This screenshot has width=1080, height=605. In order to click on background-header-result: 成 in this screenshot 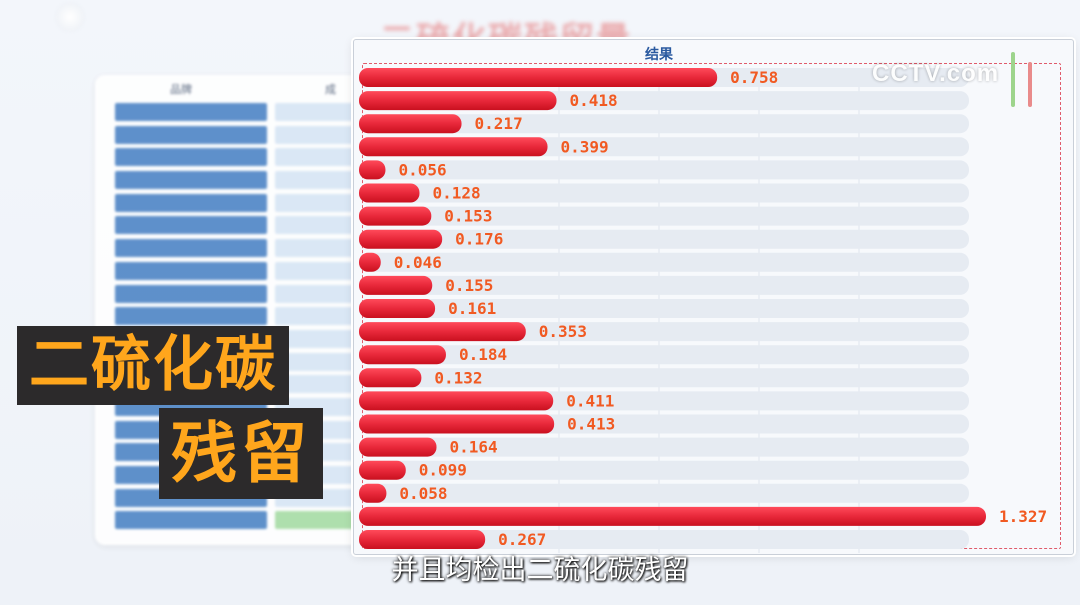, I will do `click(330, 89)`.